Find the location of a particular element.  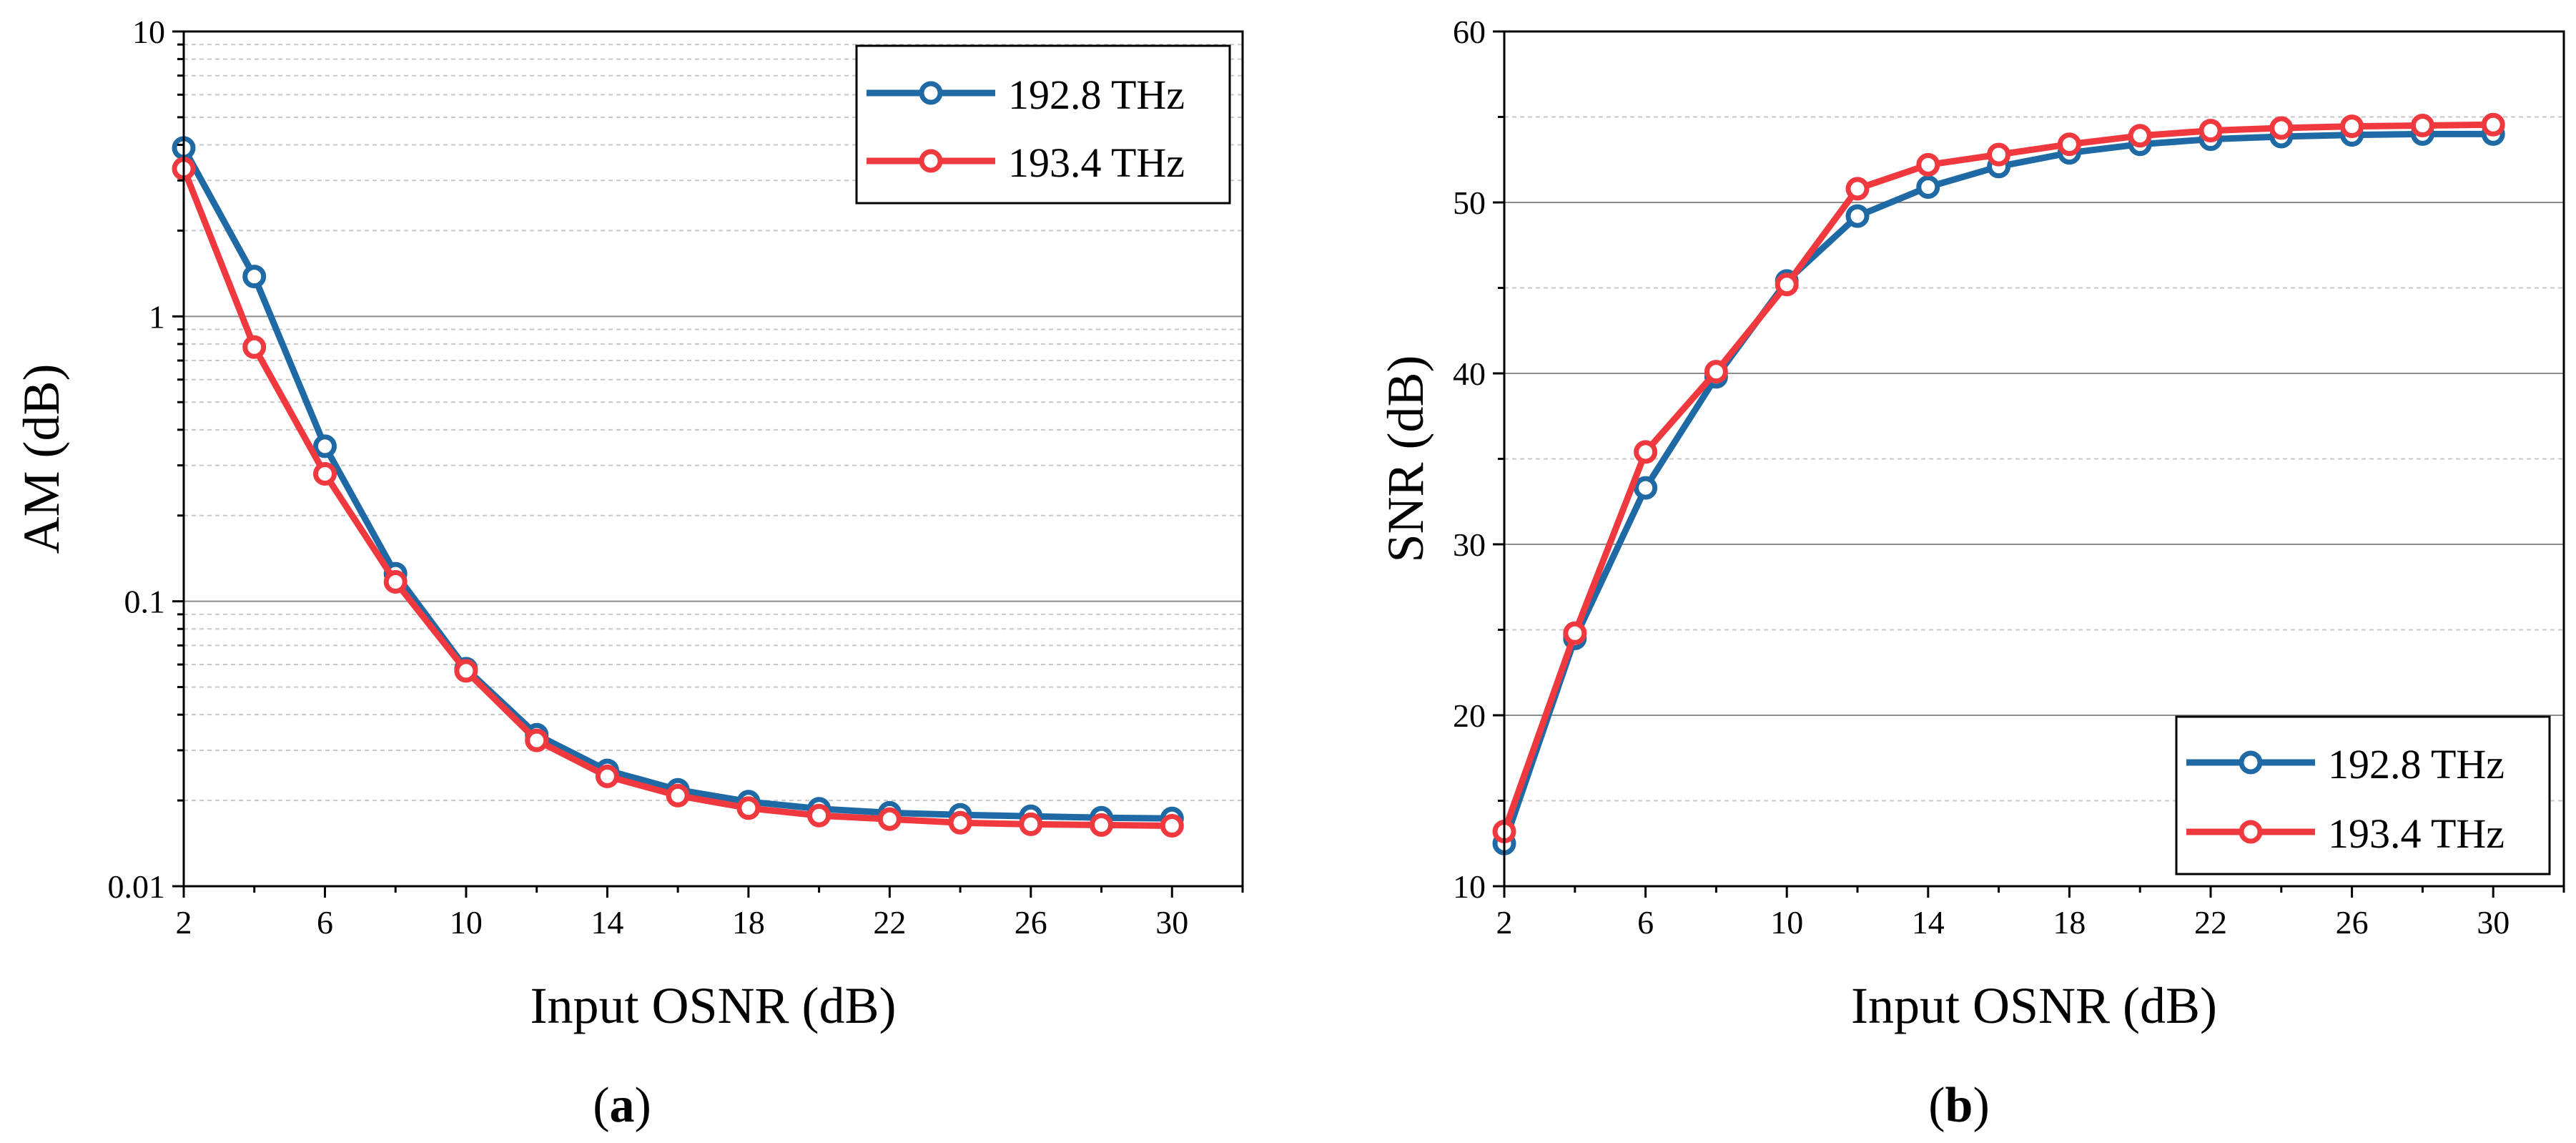

y-tick-label: 0.1 is located at coordinates (145, 602).